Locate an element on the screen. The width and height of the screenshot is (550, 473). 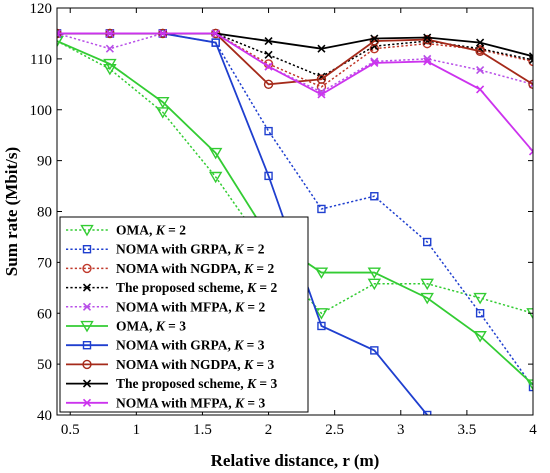
y-tick-label: 50 is located at coordinates (44, 365).